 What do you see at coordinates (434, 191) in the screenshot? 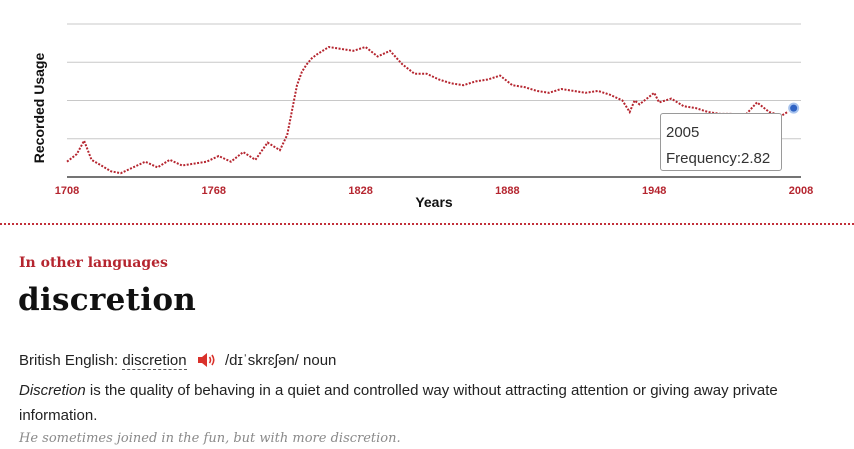
I see `x-tick-labels: 1708 1768 1828 1888 1948 2008` at bounding box center [434, 191].